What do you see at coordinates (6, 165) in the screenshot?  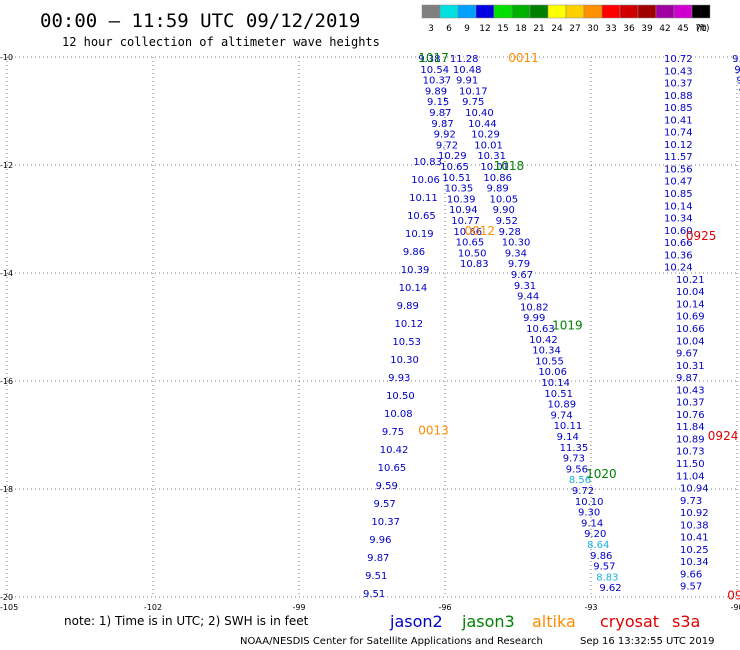 I see `lat-tick-label: -12` at bounding box center [6, 165].